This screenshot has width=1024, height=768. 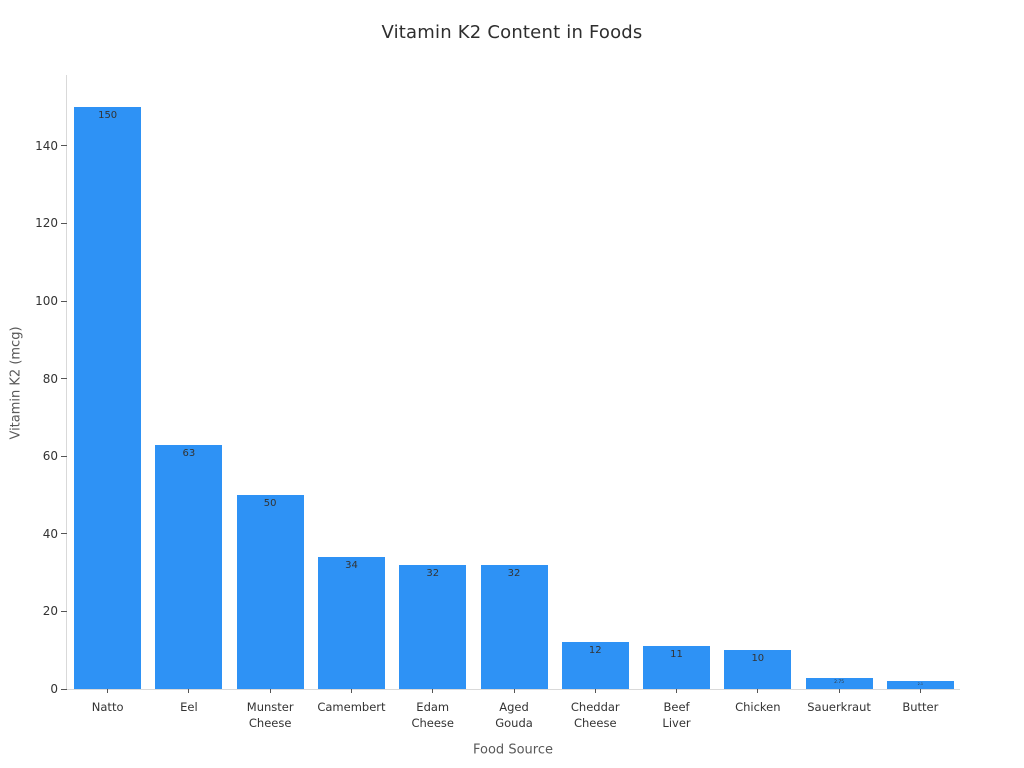 I want to click on x-tick-label: Eel, so click(x=189, y=707).